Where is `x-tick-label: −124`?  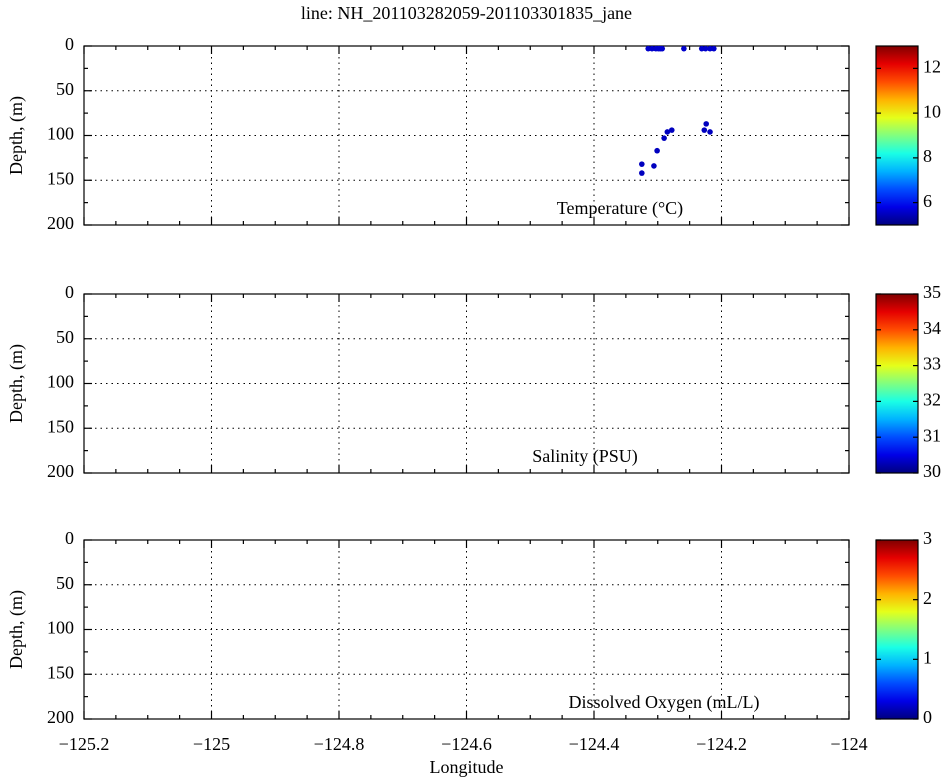 x-tick-label: −124 is located at coordinates (848, 744).